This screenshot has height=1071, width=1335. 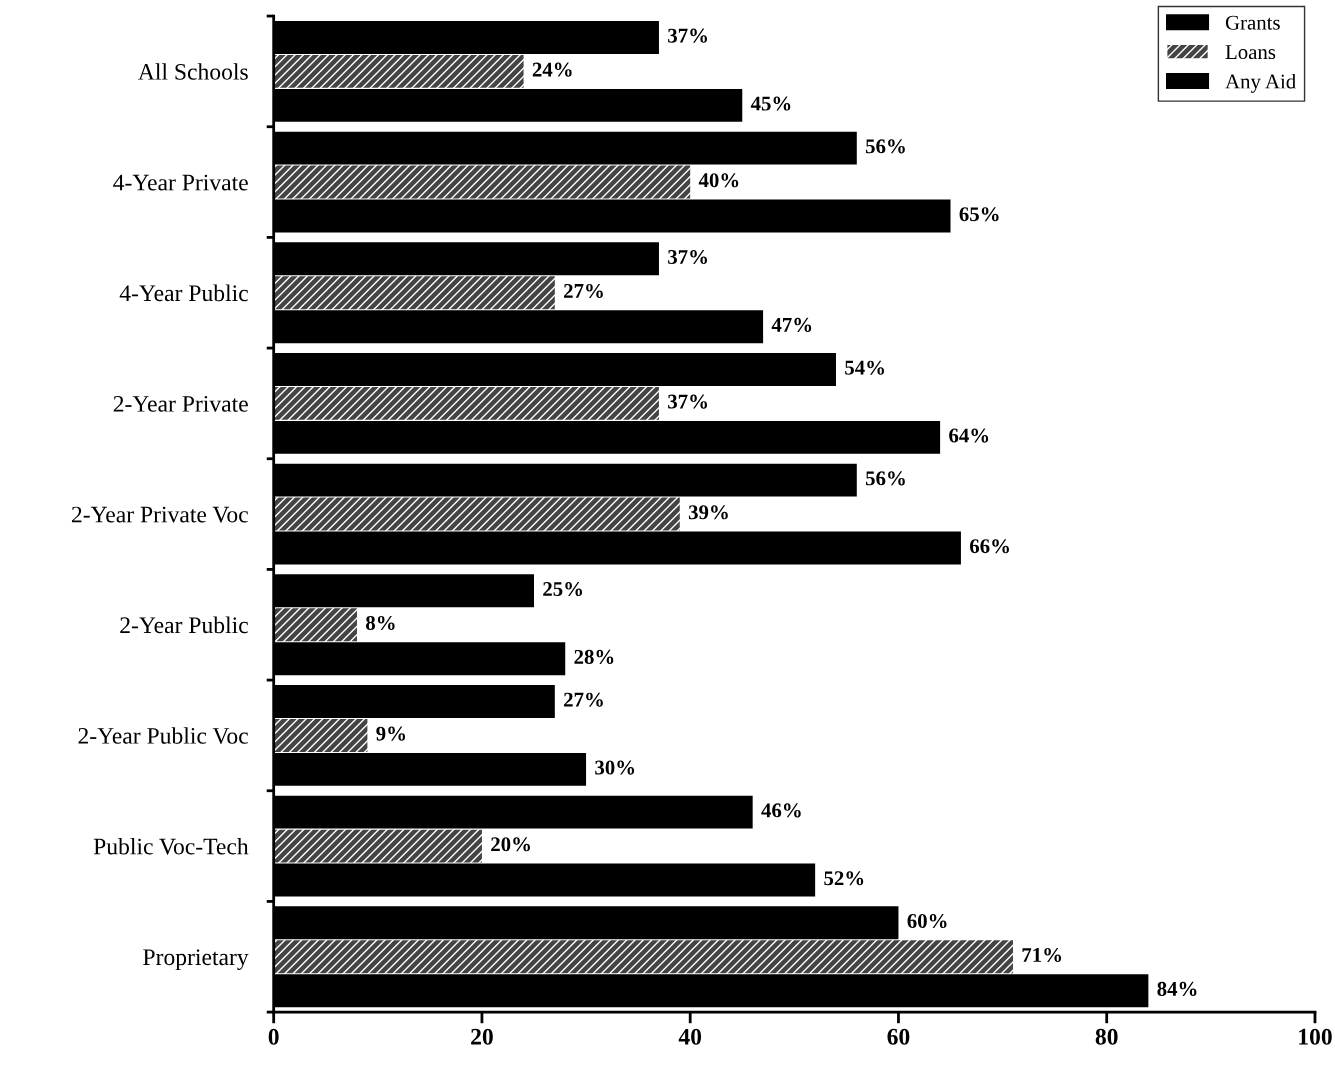 I want to click on x-tick-label: 60, so click(x=898, y=1036).